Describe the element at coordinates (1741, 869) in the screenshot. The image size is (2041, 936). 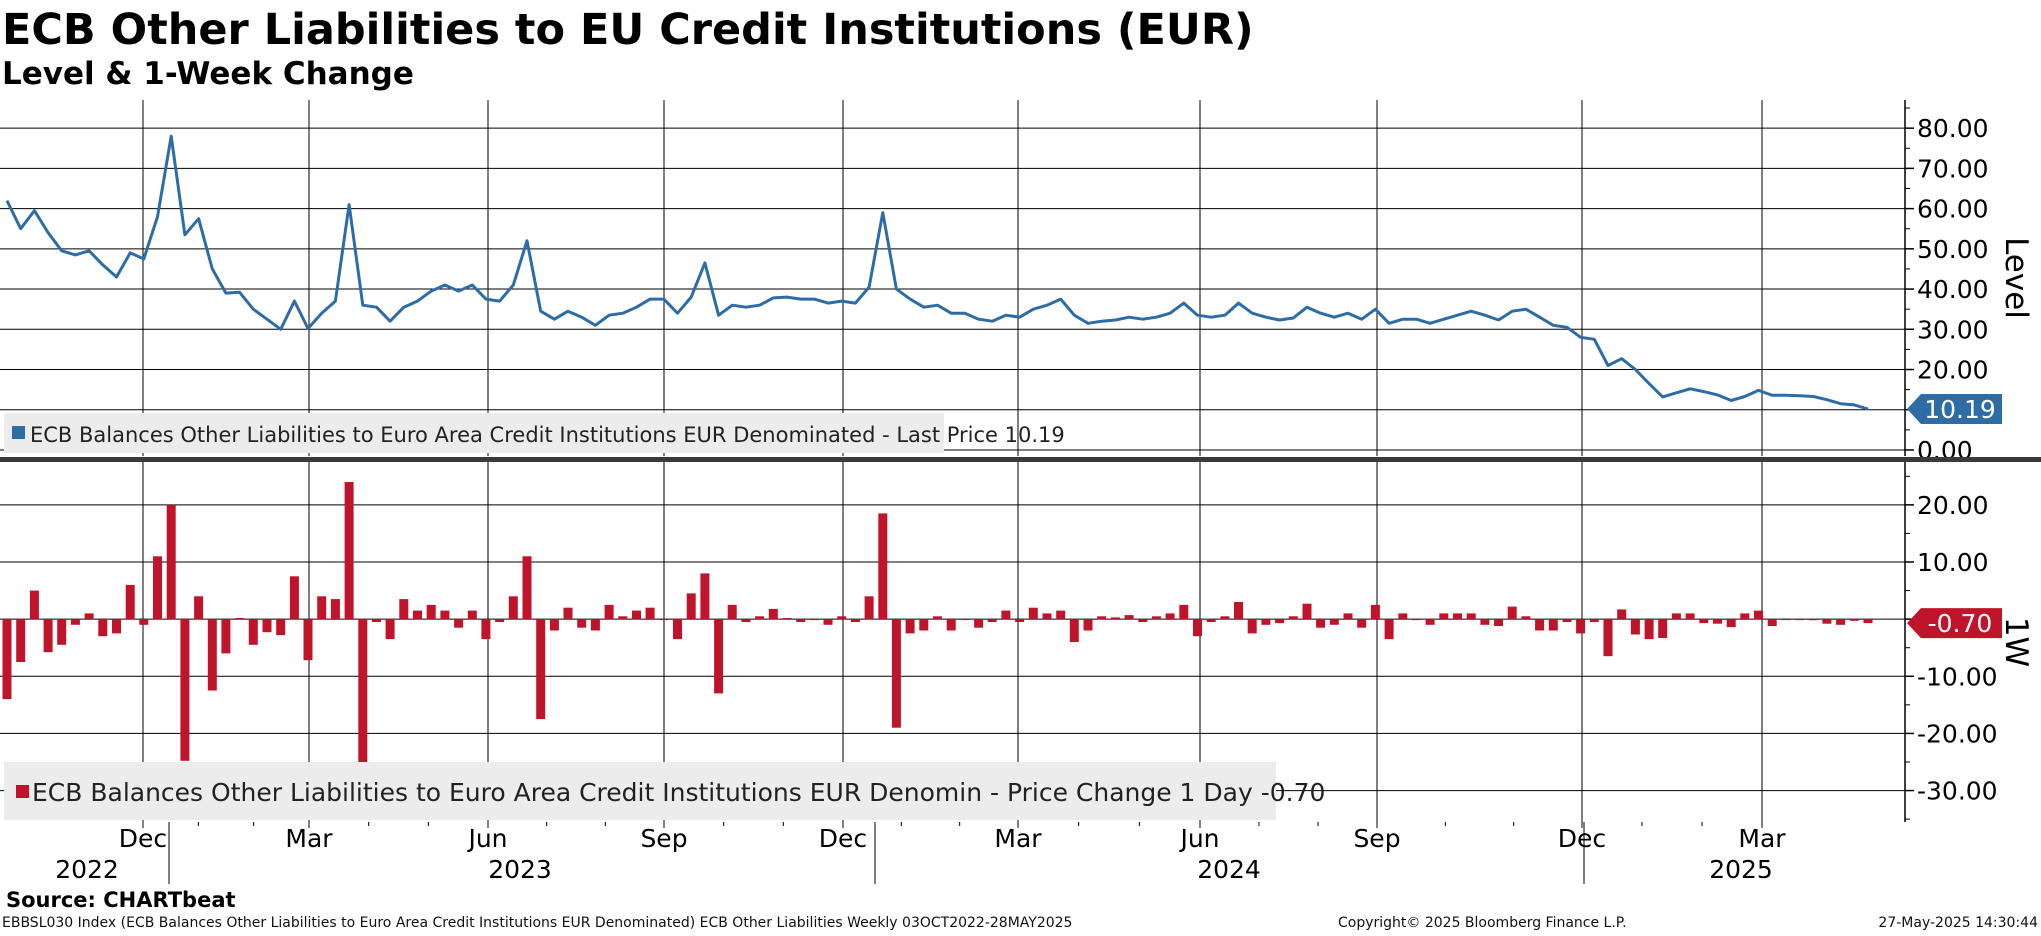
I see `x-year-label: 2025` at that location.